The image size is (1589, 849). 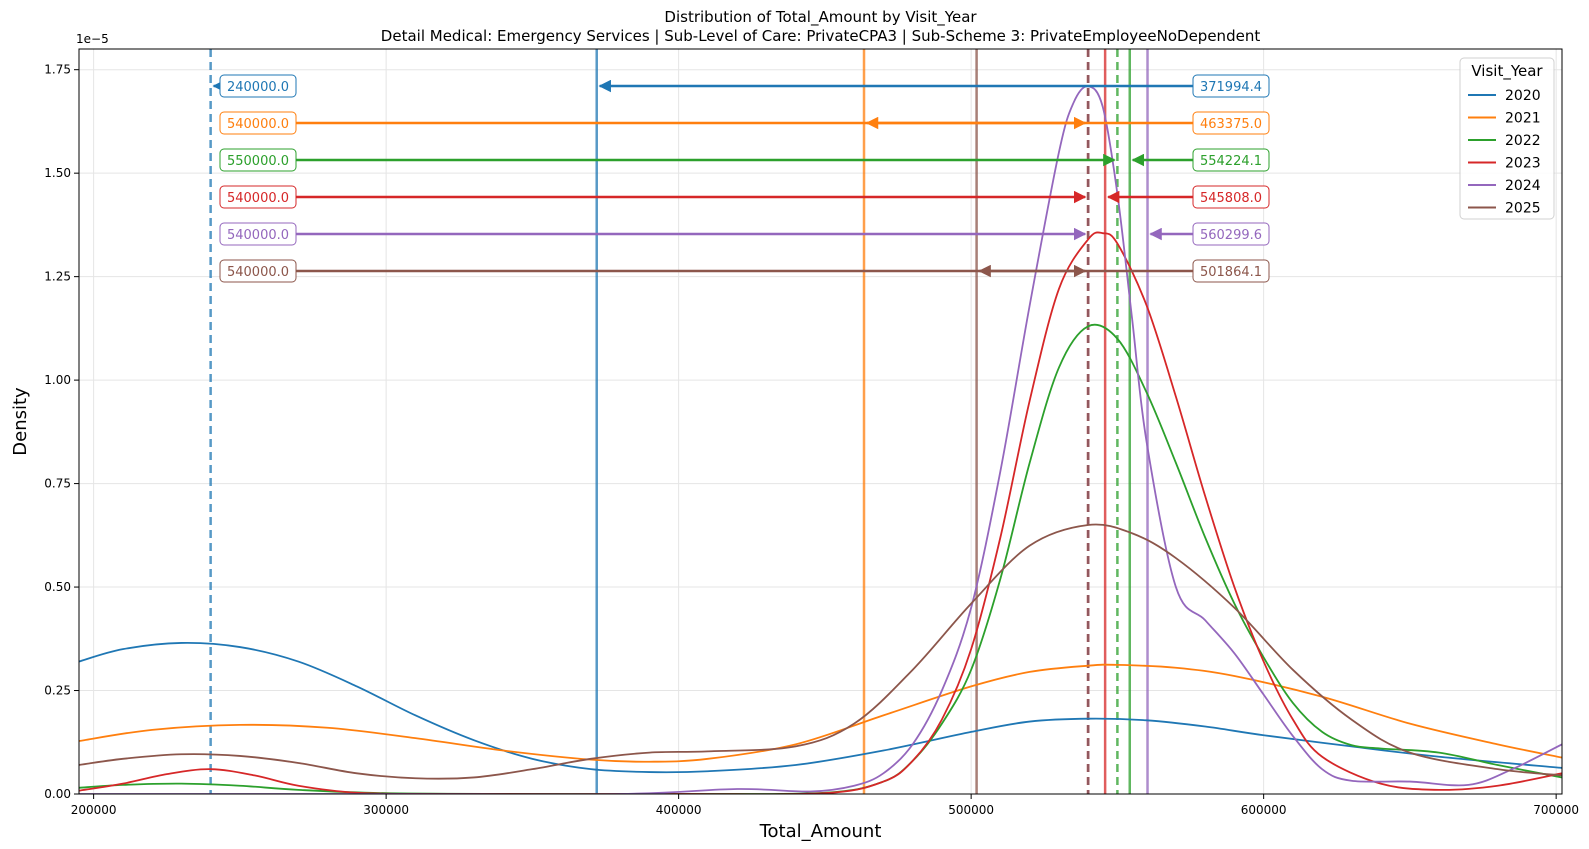 I want to click on x-tick-label: 400000, so click(x=679, y=810).